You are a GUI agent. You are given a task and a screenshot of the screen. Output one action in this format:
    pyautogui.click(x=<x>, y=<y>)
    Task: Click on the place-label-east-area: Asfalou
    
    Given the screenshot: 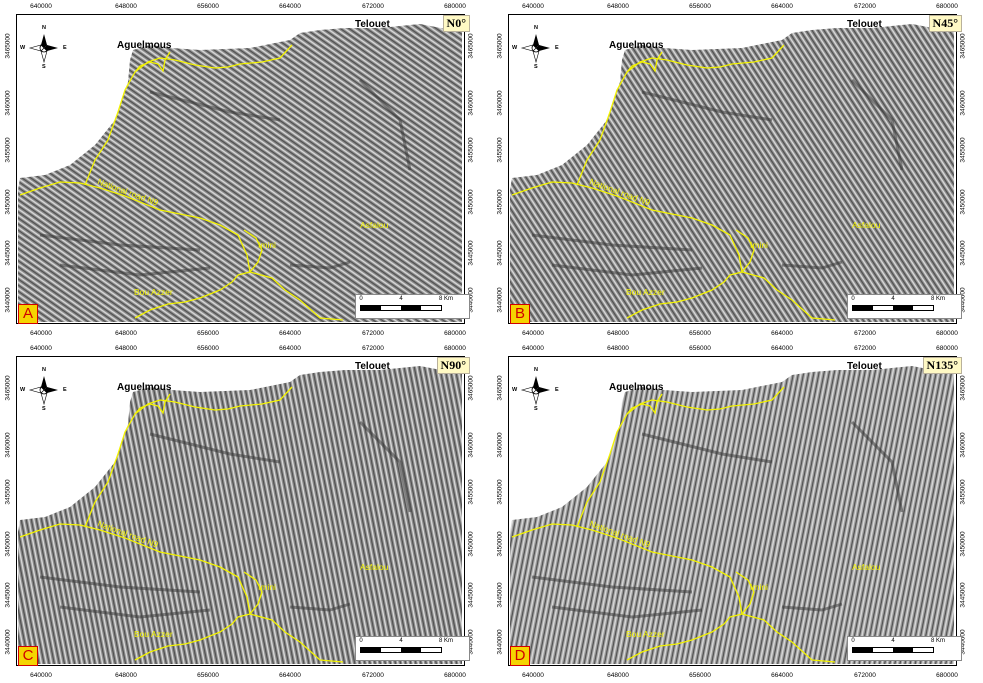 What is the action you would take?
    pyautogui.click(x=866, y=225)
    